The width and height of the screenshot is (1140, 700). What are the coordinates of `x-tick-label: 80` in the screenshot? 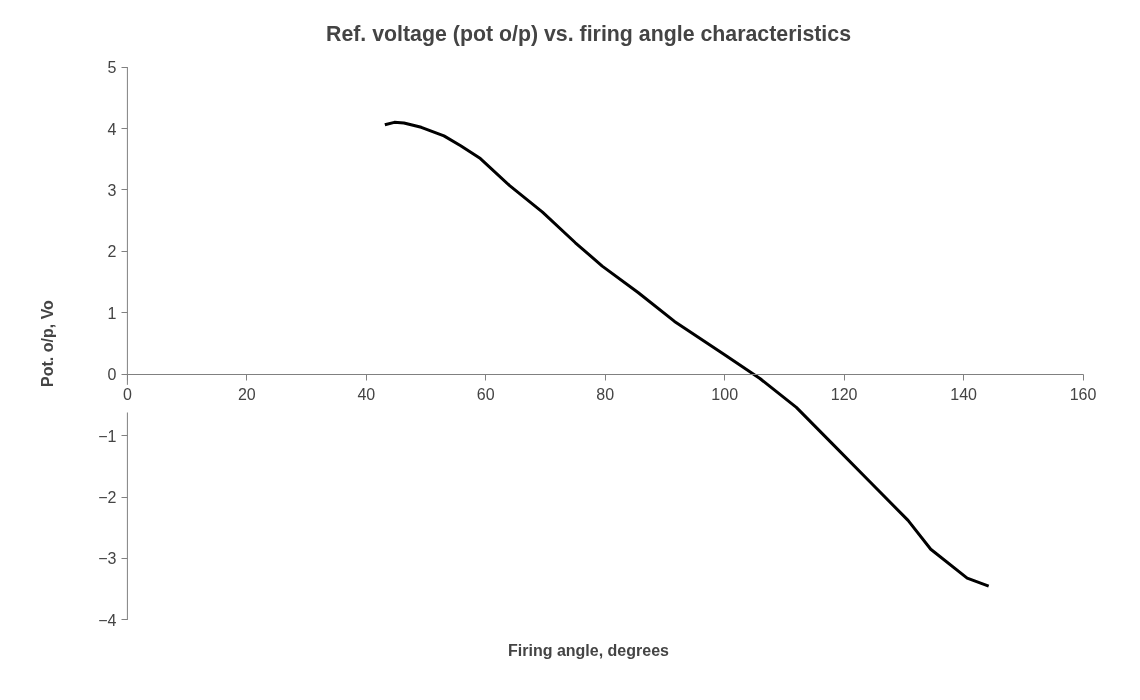 It's located at (605, 395).